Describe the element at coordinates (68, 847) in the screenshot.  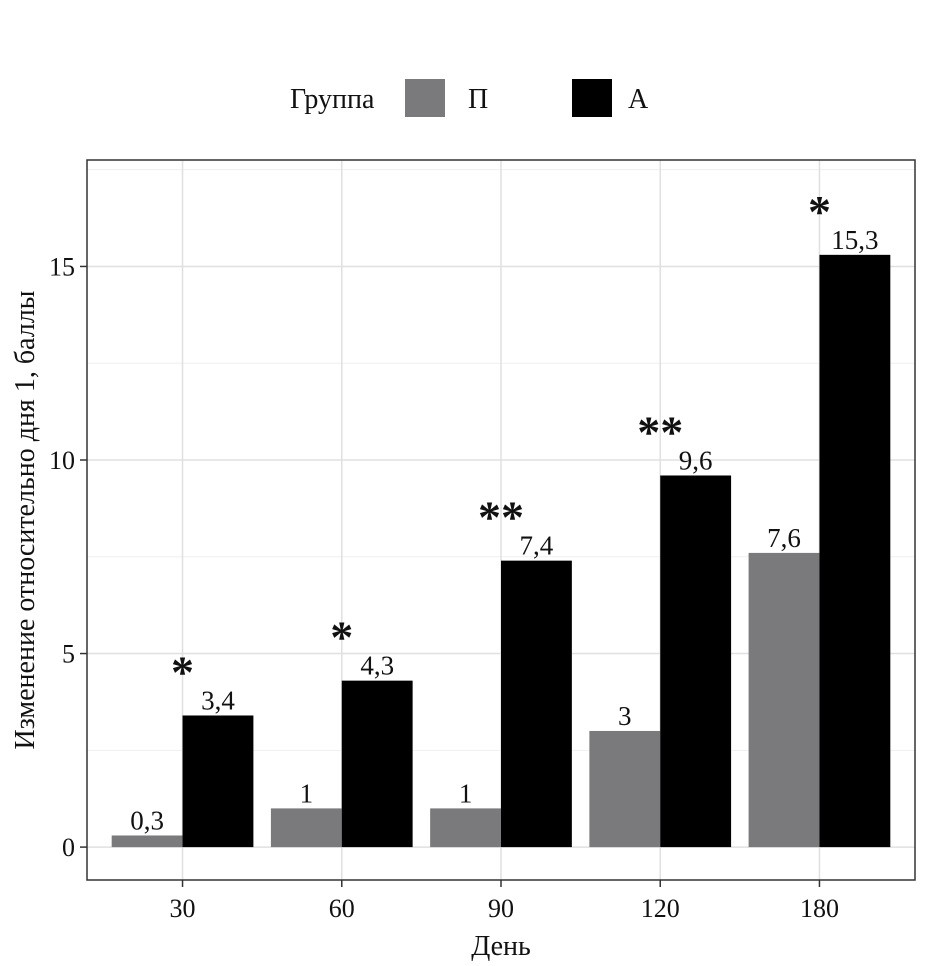
I see `y-tick-label: 0` at that location.